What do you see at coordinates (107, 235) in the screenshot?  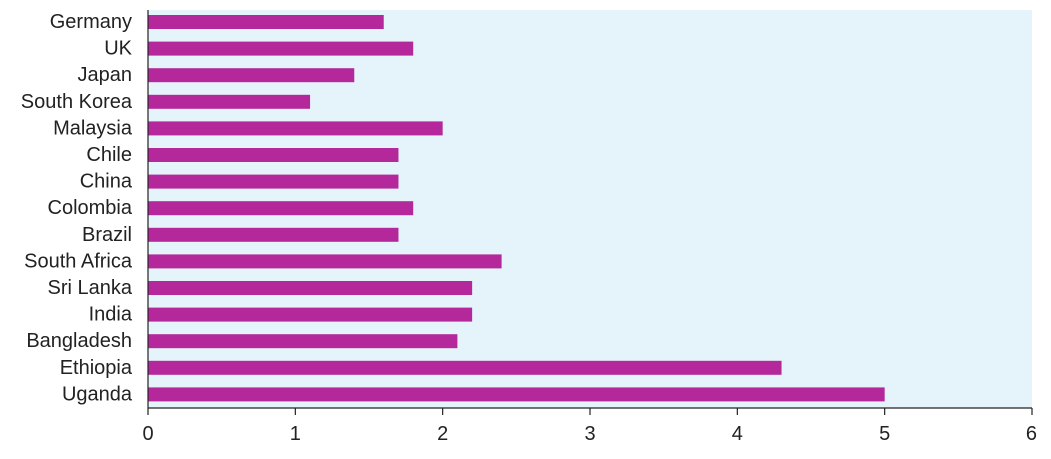 I see `category-label-brazil: Brazil` at bounding box center [107, 235].